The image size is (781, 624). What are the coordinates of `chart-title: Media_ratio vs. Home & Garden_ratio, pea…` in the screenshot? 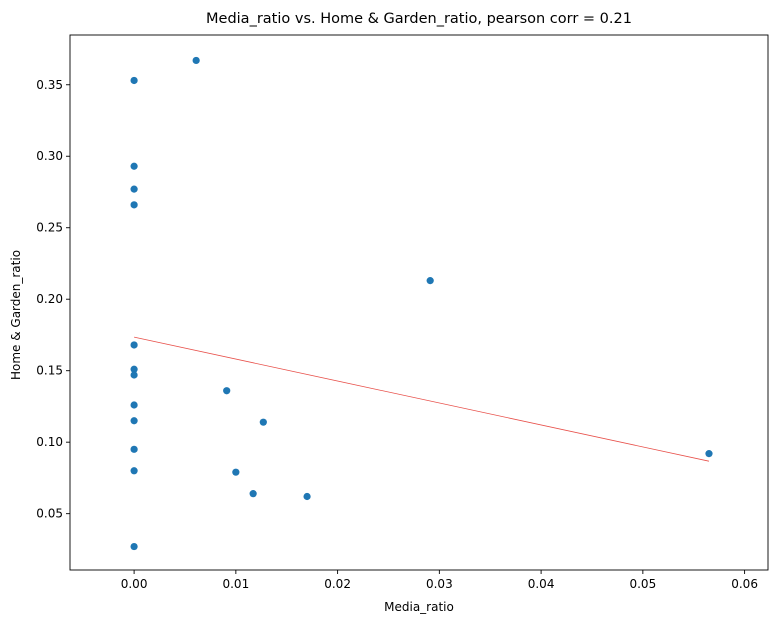 It's located at (419, 19).